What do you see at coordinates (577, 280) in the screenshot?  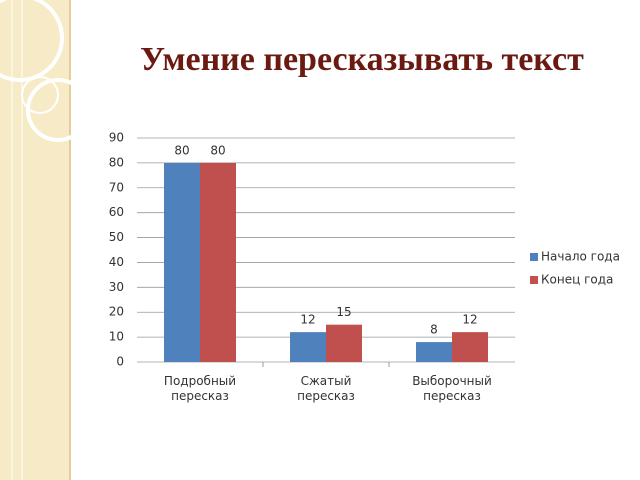 I see `legend-label: Конец года` at bounding box center [577, 280].